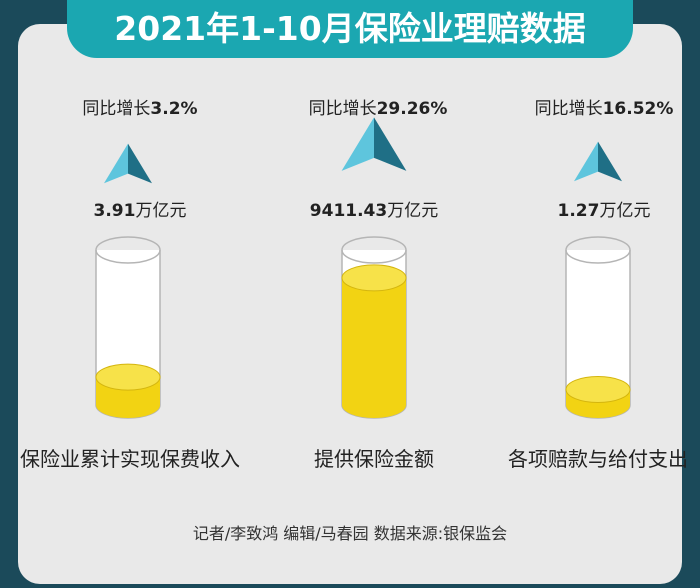  Describe the element at coordinates (350, 533) in the screenshot. I see `credits-footer: 记者/李致鸿 编辑/马春园 数据来源:银保监会` at that location.